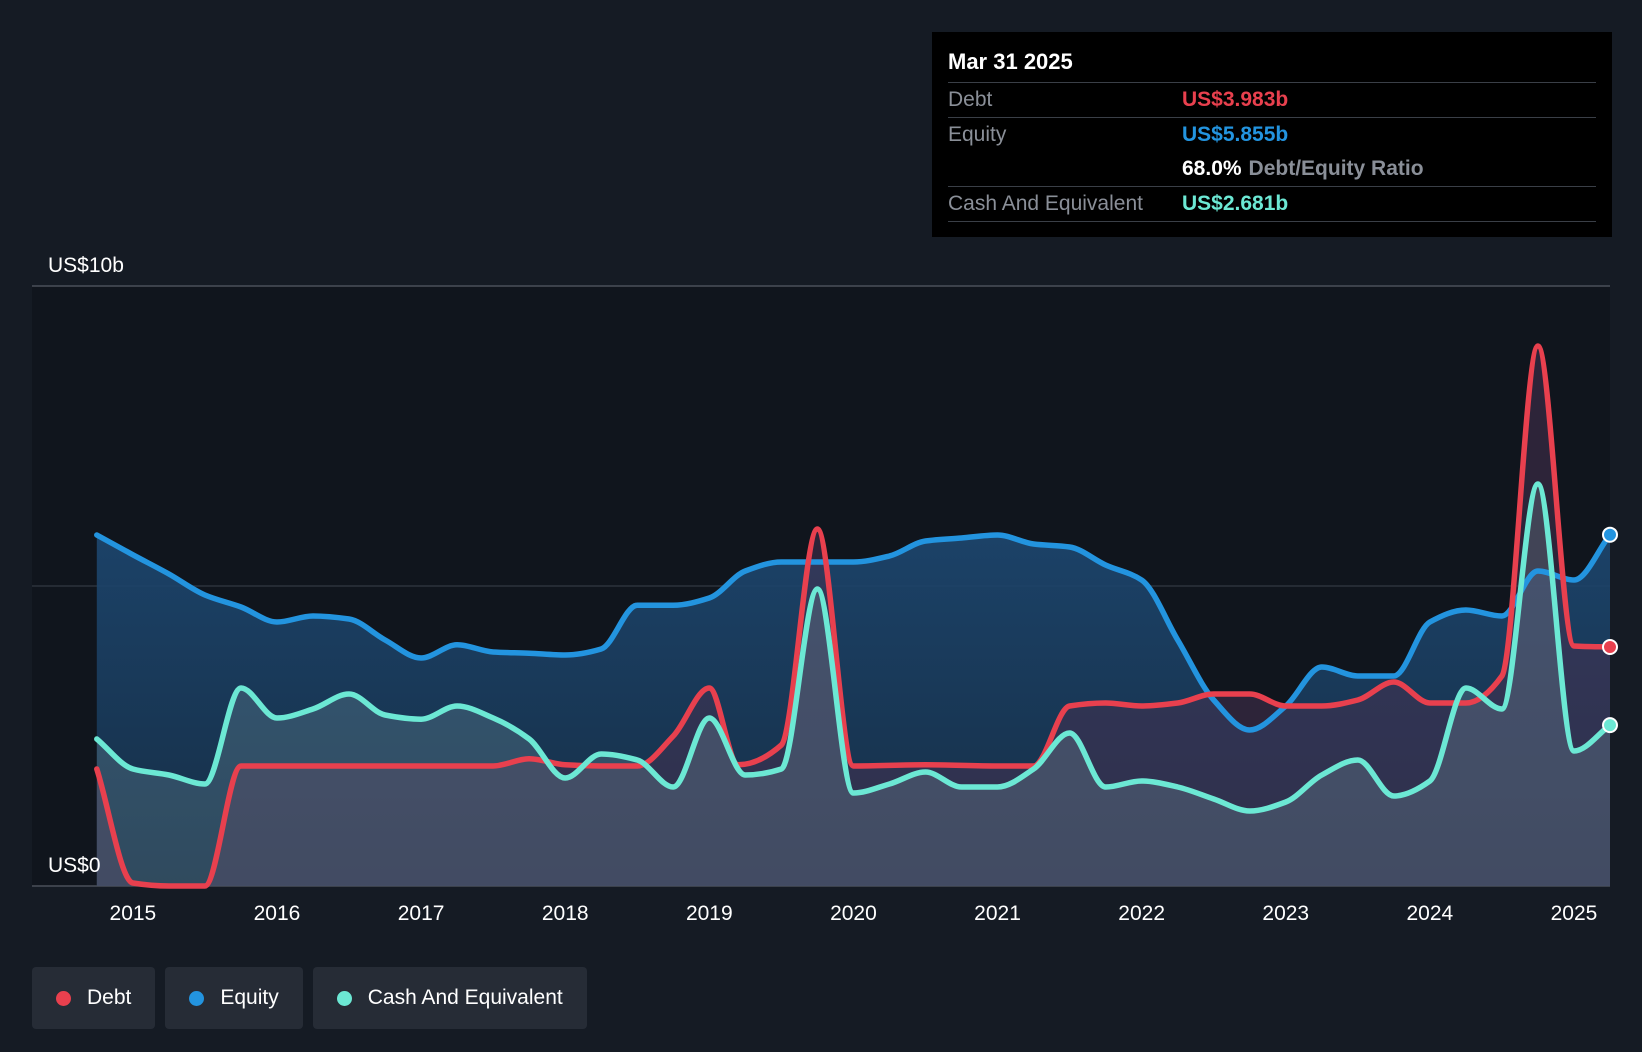 This screenshot has width=1642, height=1052. What do you see at coordinates (1235, 99) in the screenshot?
I see `tooltip-debt-value: US$3.983b` at bounding box center [1235, 99].